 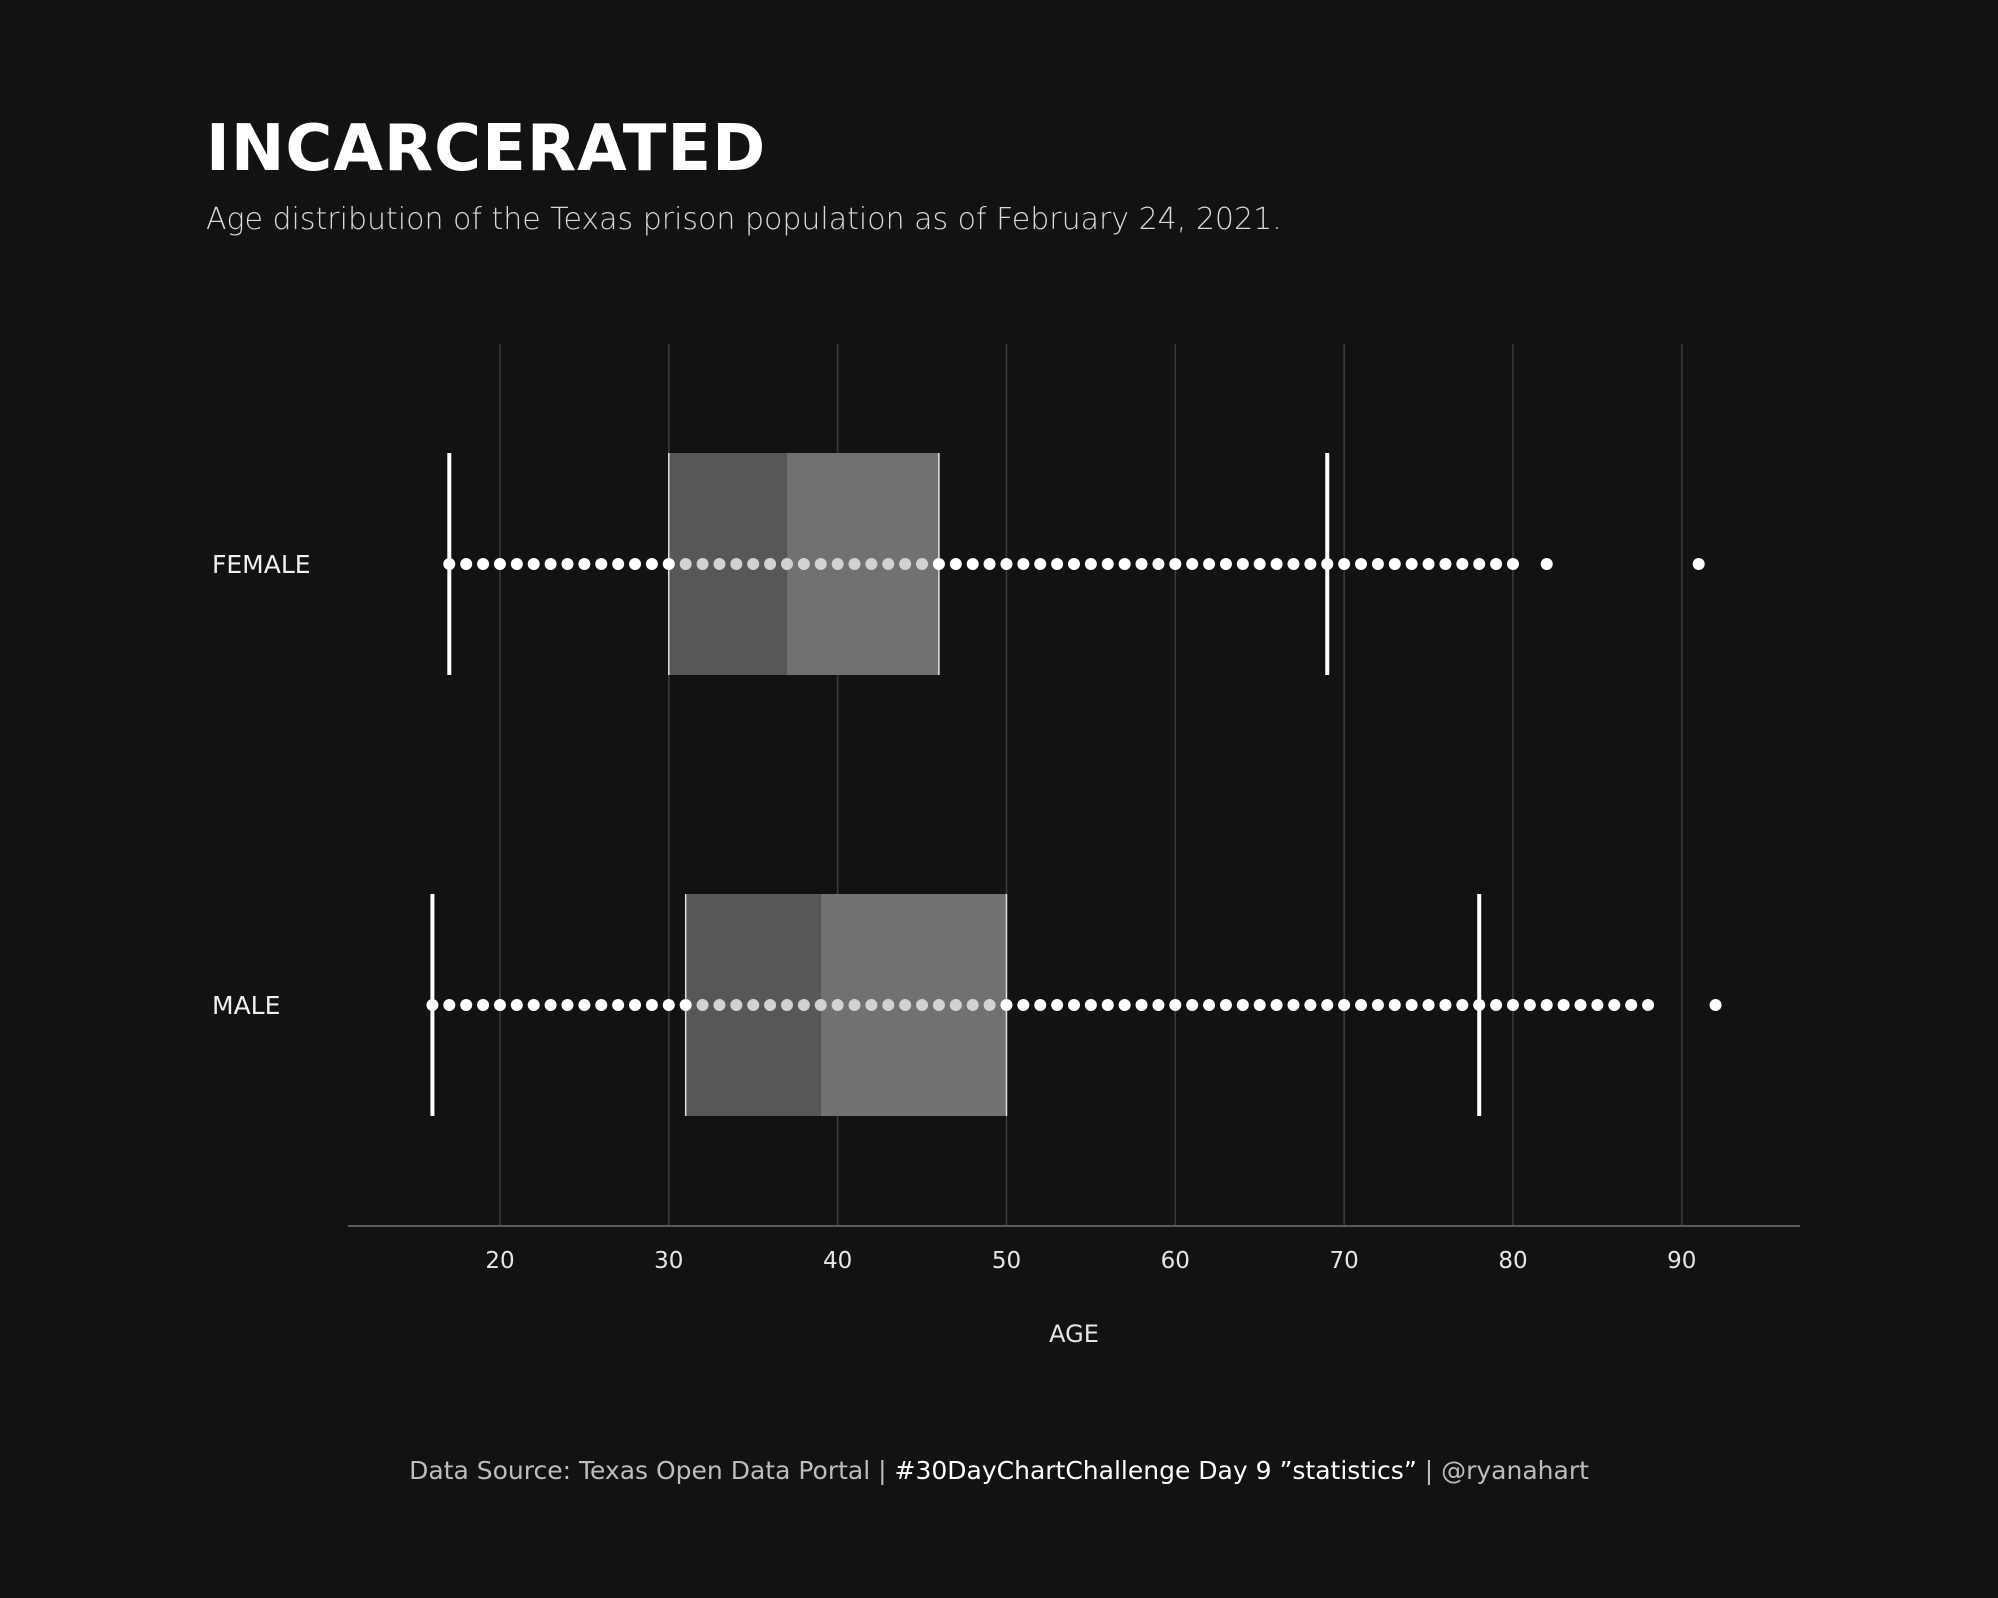 I want to click on category-label: MALE, so click(x=246, y=1005).